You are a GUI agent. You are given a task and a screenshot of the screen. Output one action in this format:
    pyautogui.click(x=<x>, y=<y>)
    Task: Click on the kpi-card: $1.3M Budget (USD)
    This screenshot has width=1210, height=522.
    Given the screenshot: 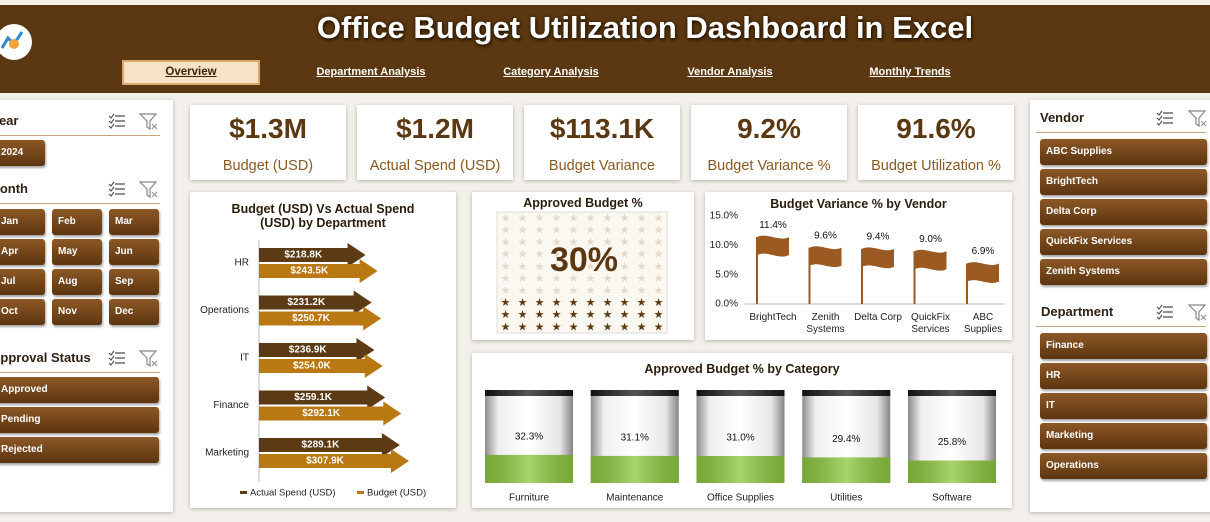 What is the action you would take?
    pyautogui.click(x=268, y=142)
    